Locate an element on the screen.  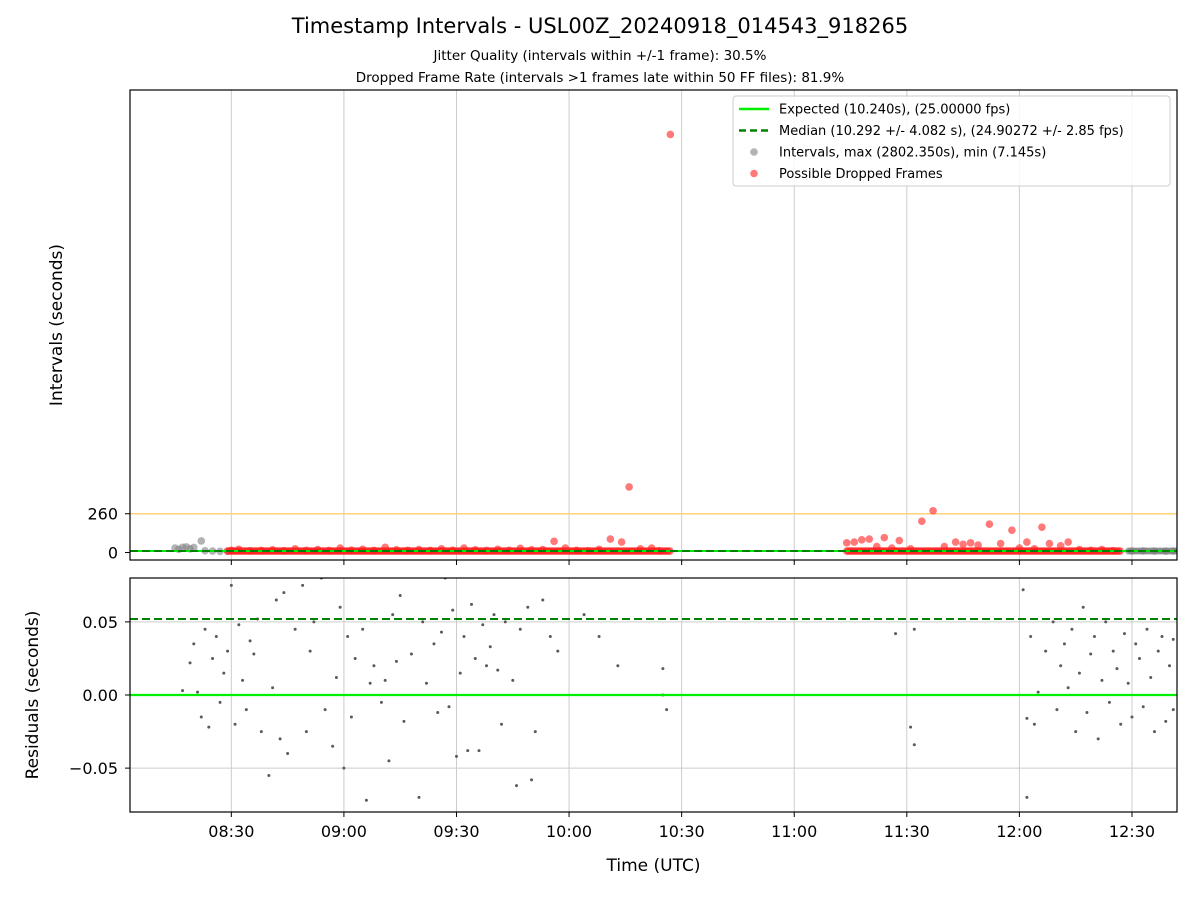
x-tick-label: 09:30 is located at coordinates (456, 831).